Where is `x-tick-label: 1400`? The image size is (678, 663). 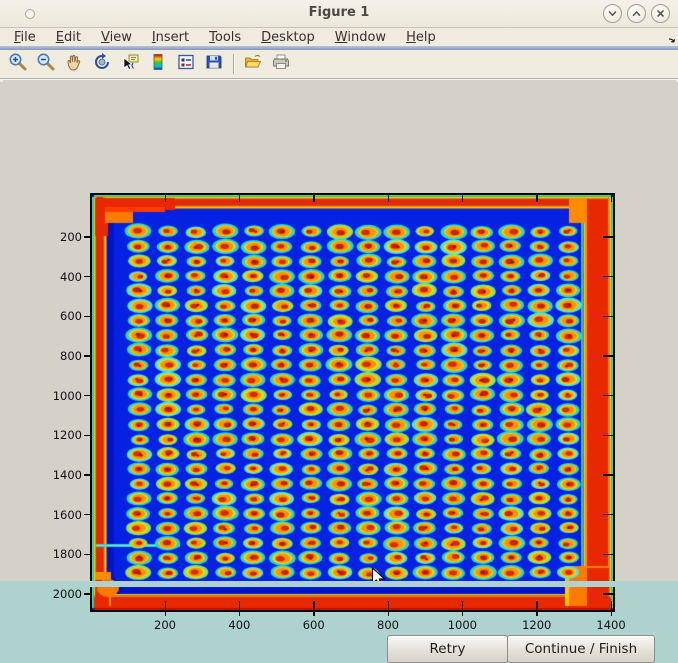 x-tick-label: 1400 is located at coordinates (611, 625).